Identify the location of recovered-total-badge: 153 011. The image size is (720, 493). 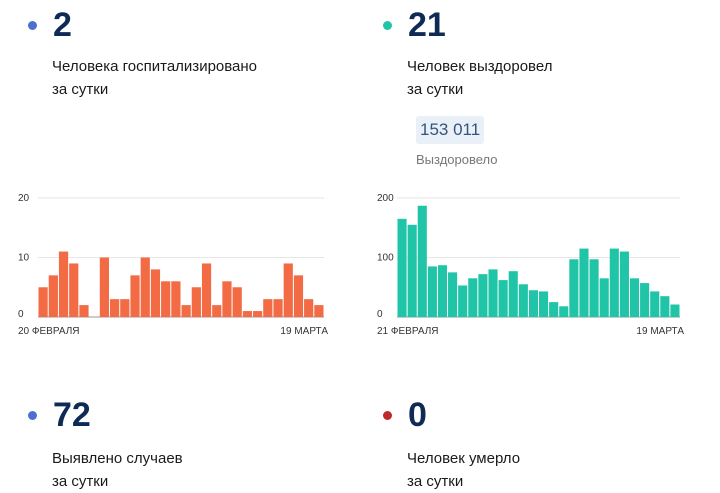
(450, 130).